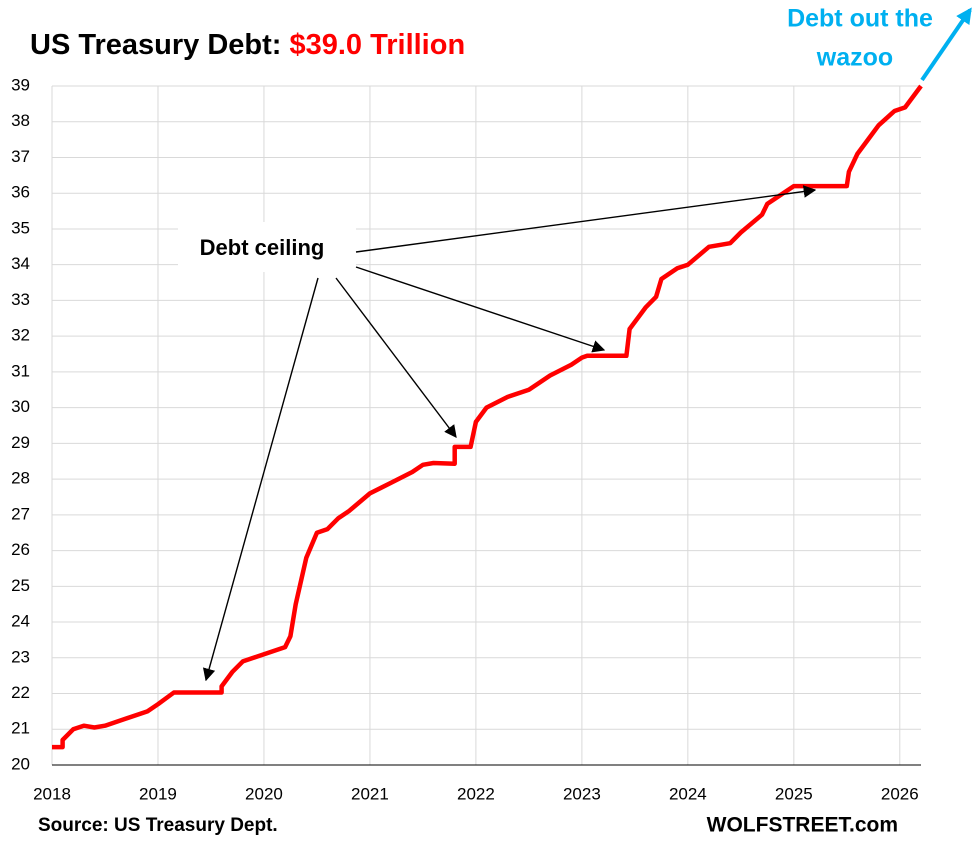  What do you see at coordinates (370, 793) in the screenshot?
I see `x-tick-label: 2021` at bounding box center [370, 793].